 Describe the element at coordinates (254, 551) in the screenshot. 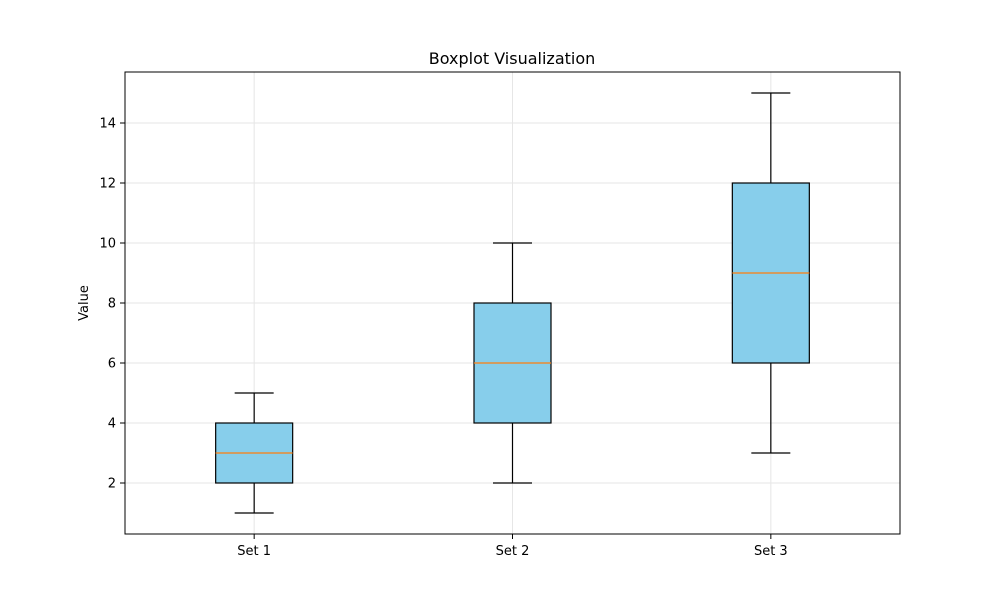

I see `x-tick-label: Set 1` at that location.